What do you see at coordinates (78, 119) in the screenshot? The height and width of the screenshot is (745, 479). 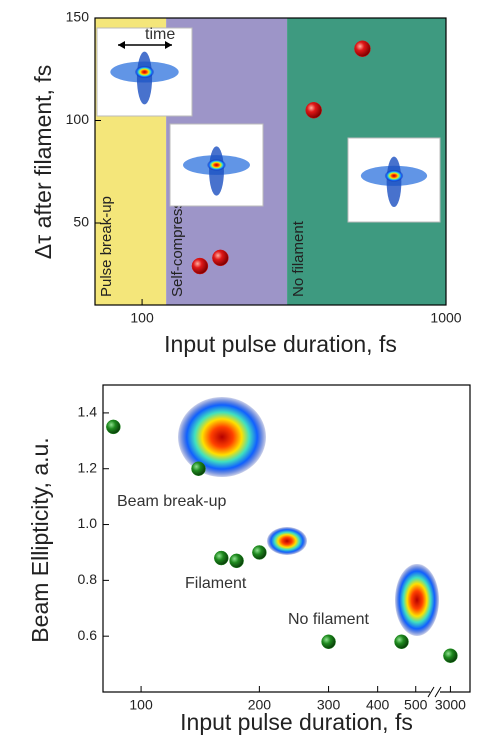 I see `y-tick-label: 100` at bounding box center [78, 119].